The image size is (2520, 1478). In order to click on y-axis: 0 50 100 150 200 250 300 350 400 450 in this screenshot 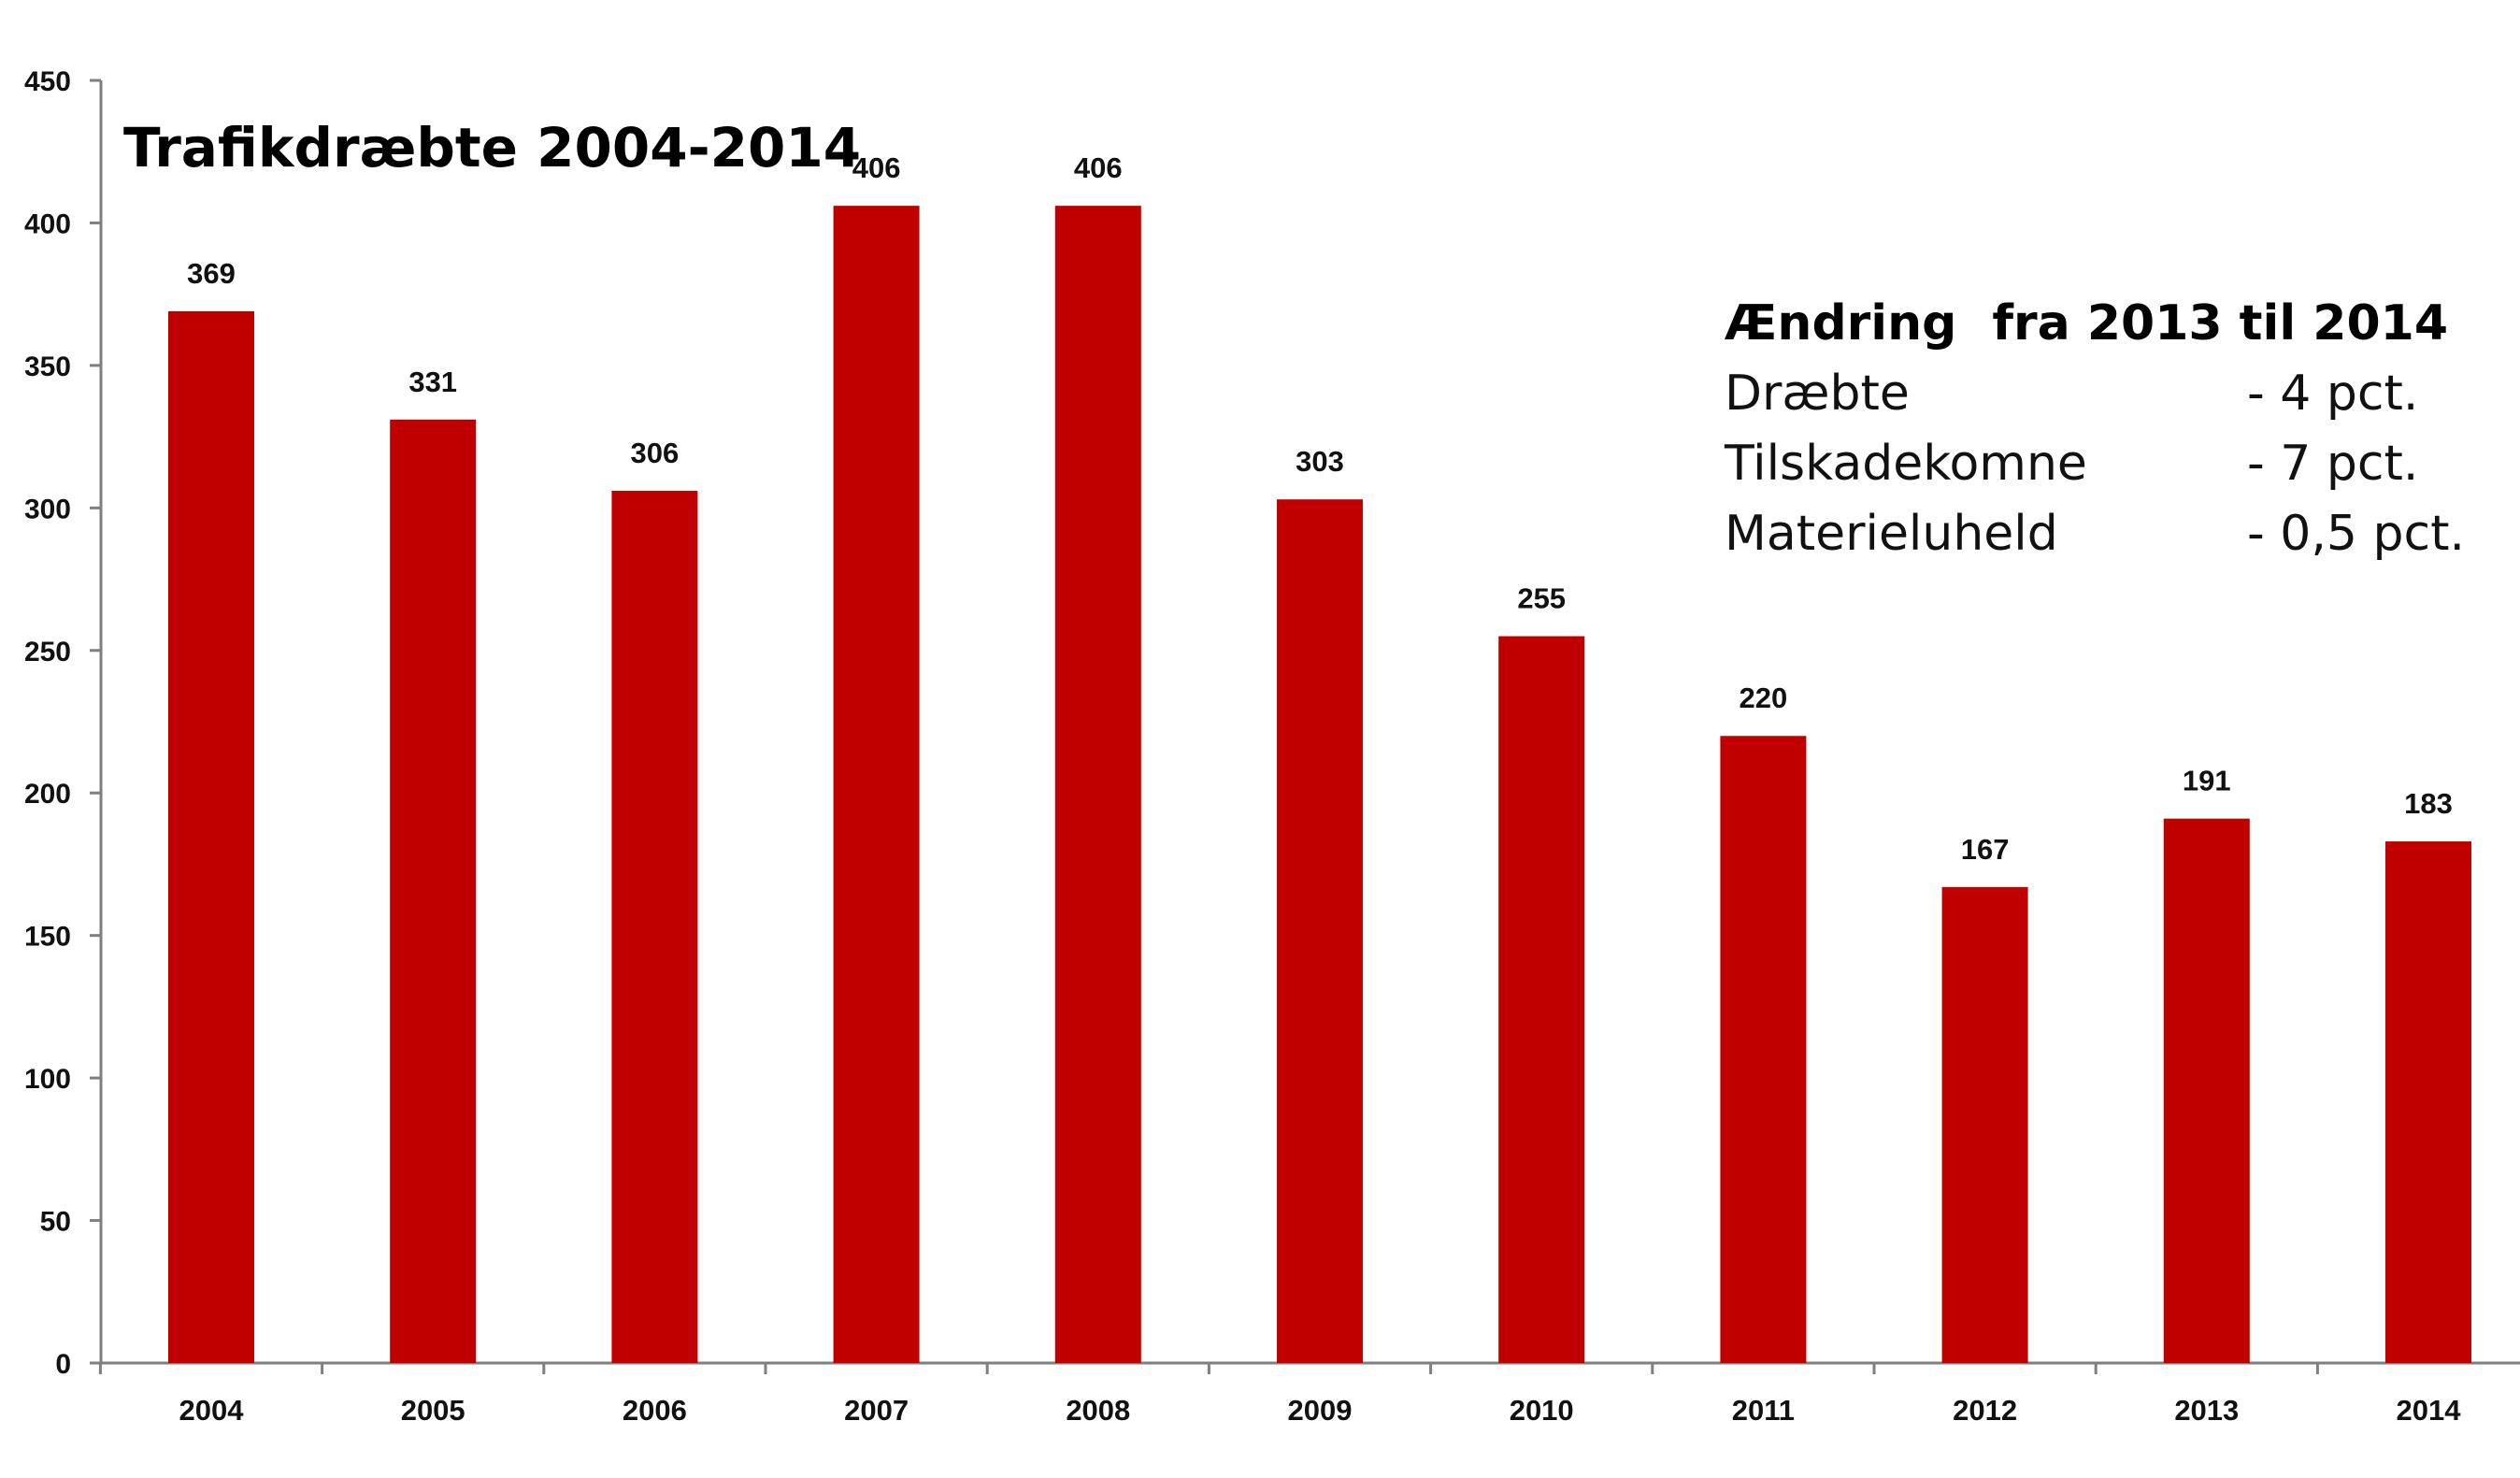, I will do `click(63, 723)`.